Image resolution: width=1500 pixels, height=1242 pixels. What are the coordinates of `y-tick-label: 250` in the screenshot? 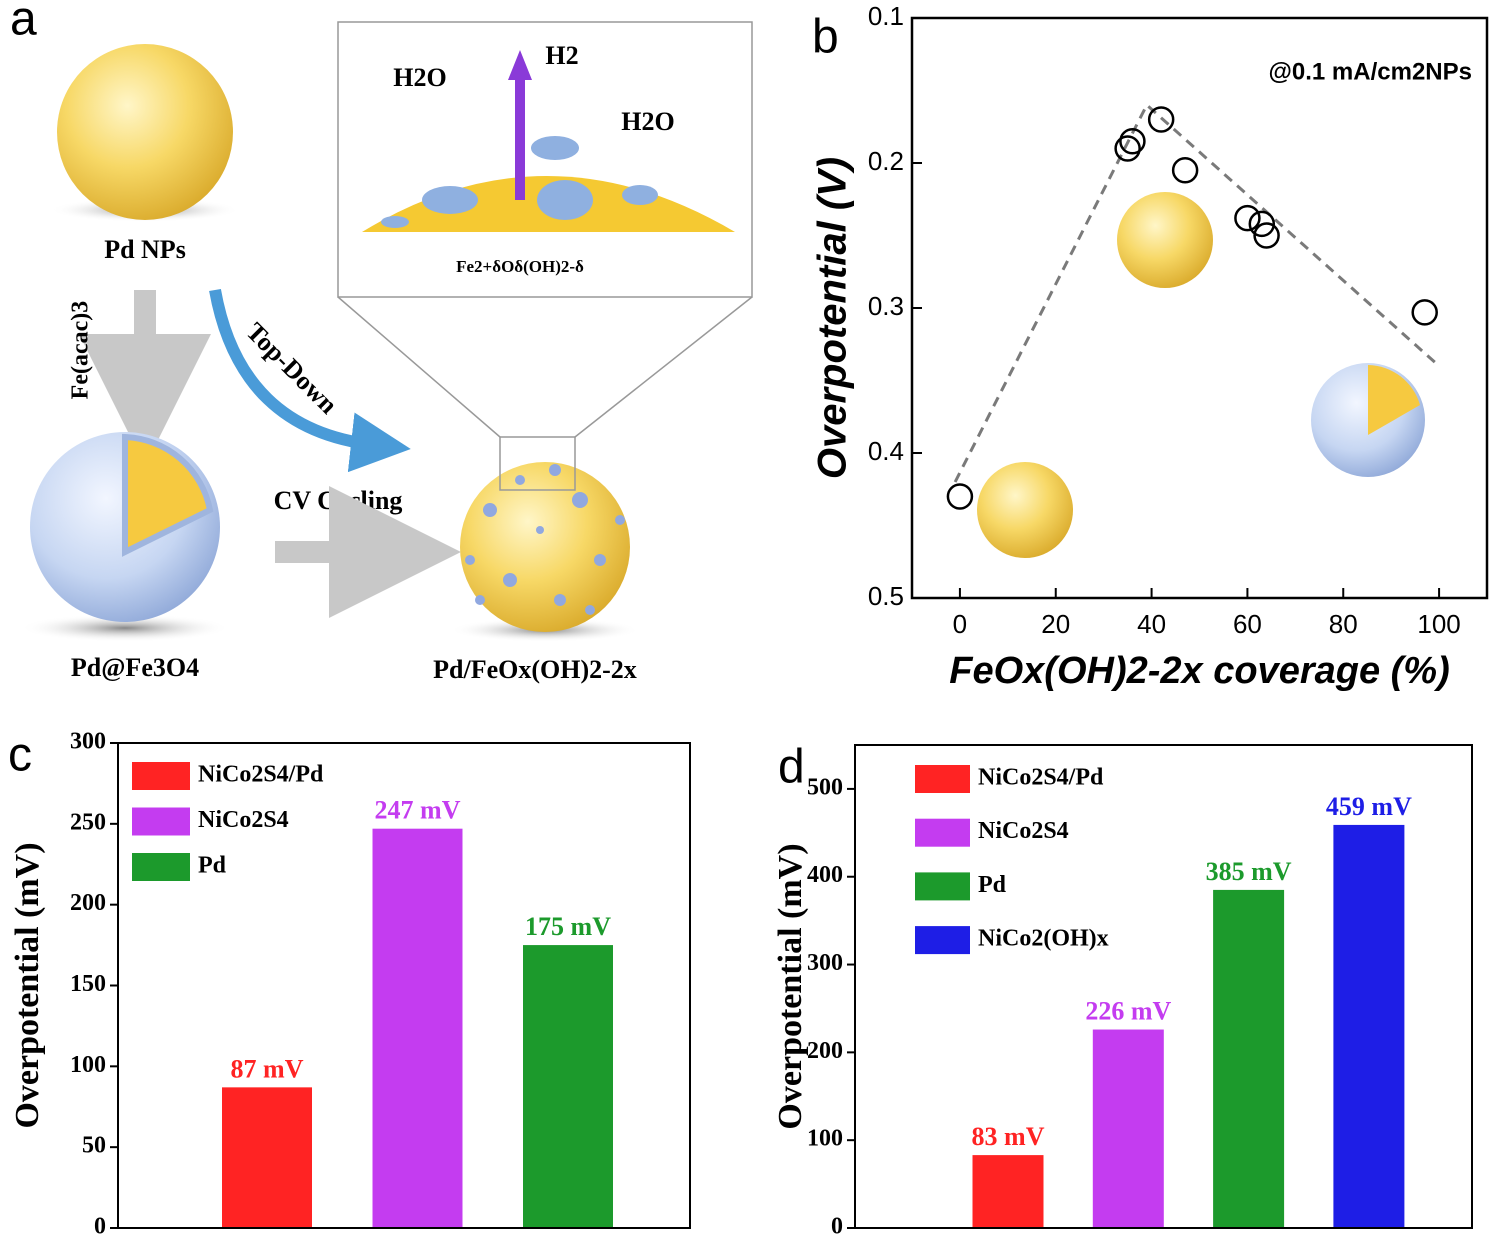 It's located at (88, 822).